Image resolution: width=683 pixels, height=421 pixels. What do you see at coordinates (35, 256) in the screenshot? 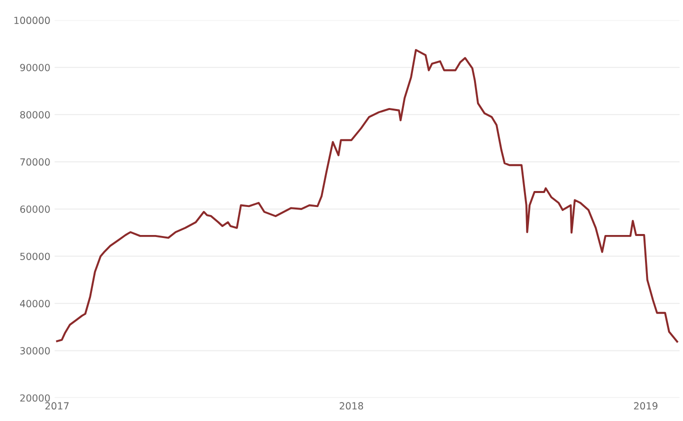
I see `y-tick-label: 50000` at bounding box center [35, 256].